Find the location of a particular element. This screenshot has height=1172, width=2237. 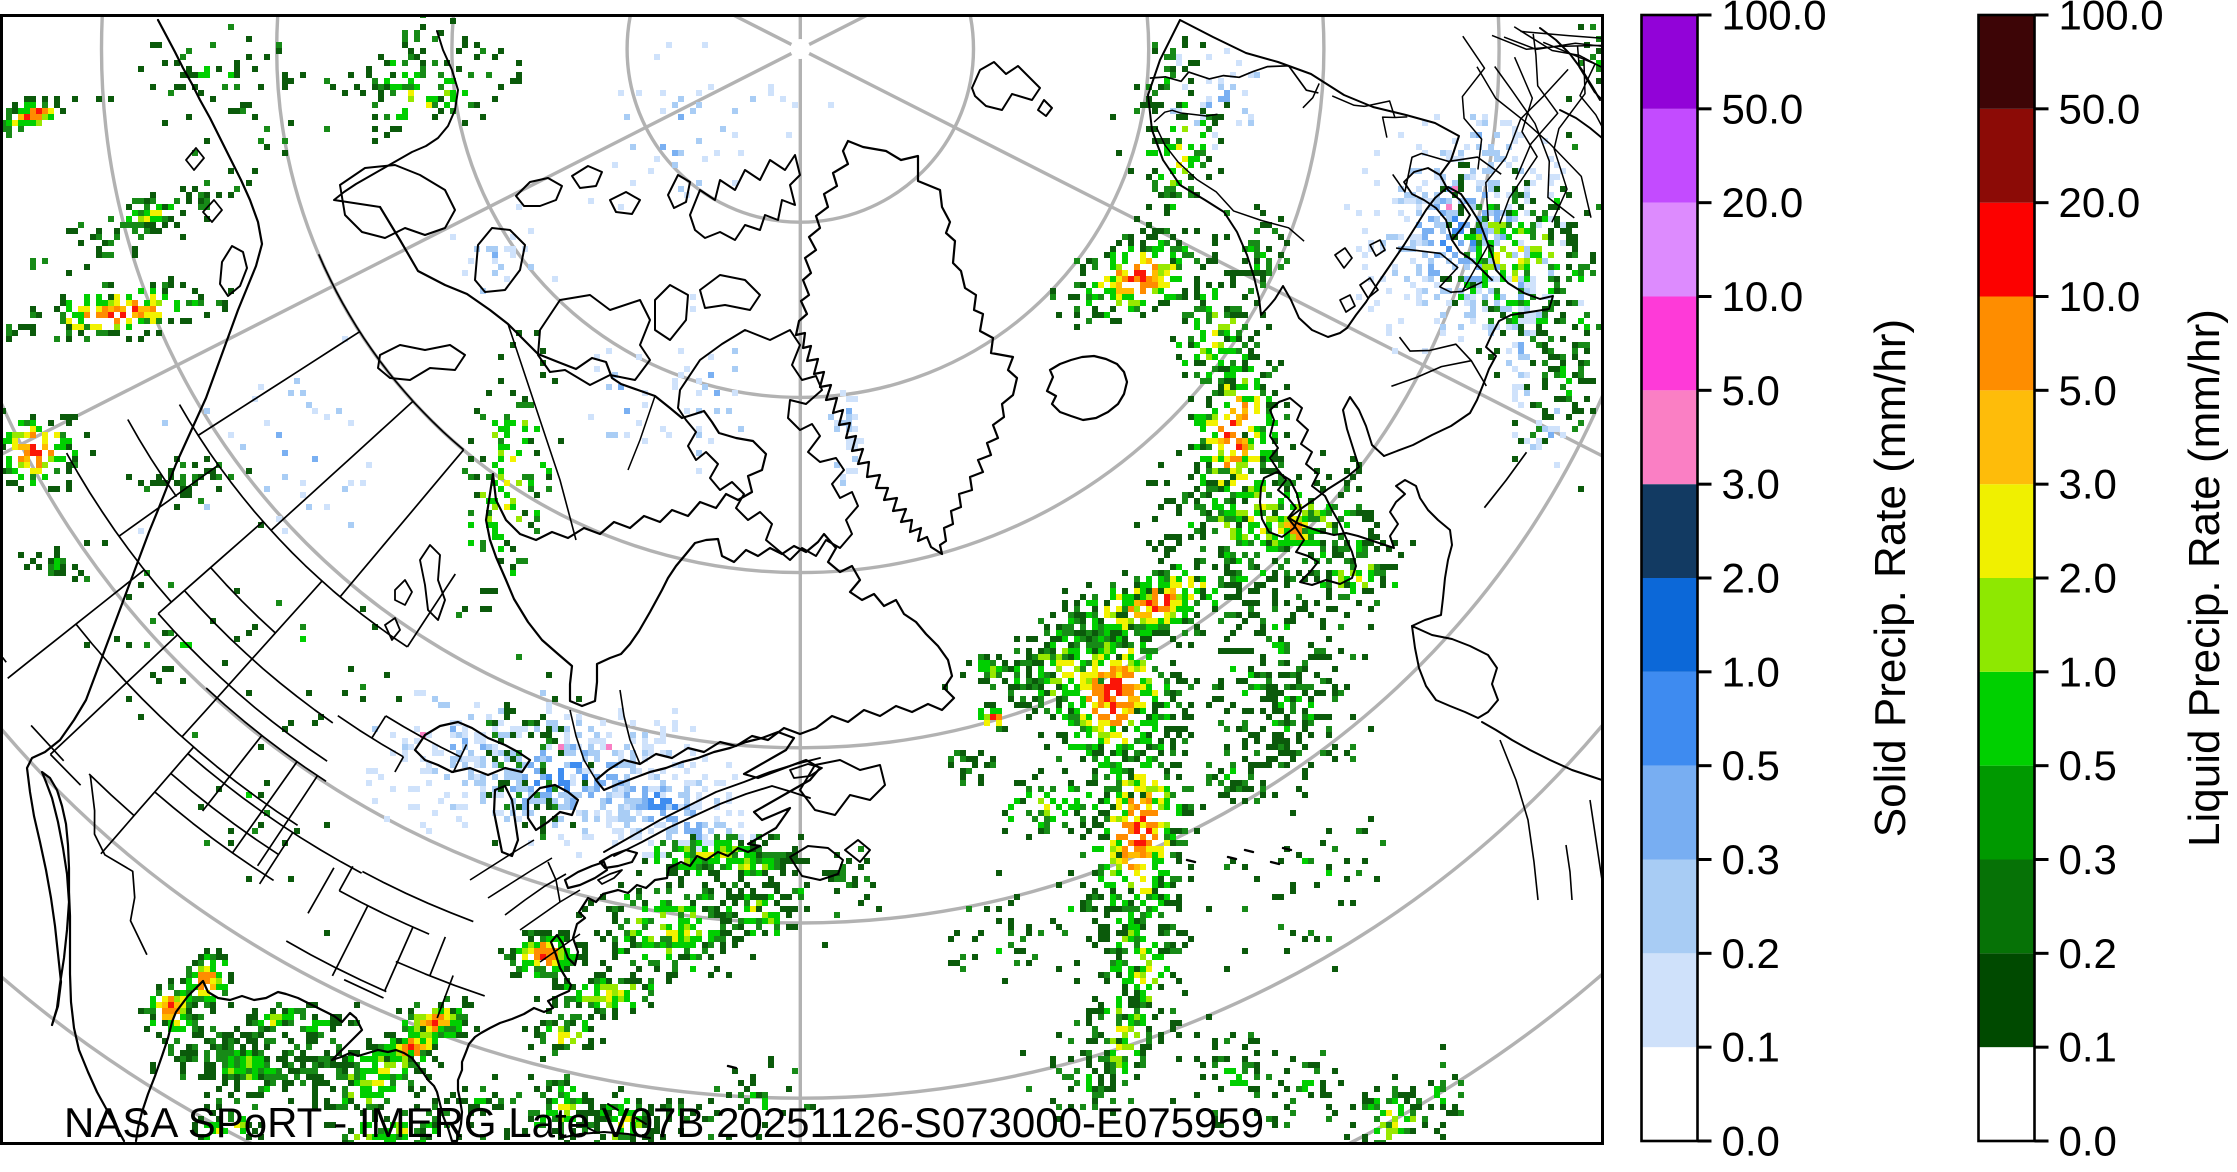

svg-text: Liquid Precip. Rate (mm/hr) is located at coordinates (2204, 578).